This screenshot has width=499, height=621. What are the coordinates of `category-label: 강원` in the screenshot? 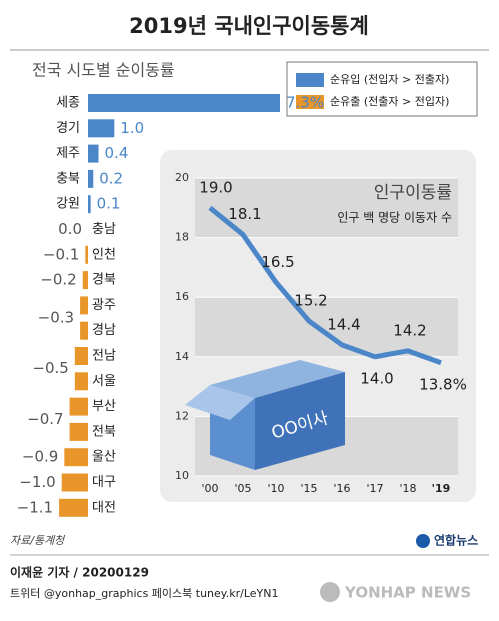 It's located at (68, 204).